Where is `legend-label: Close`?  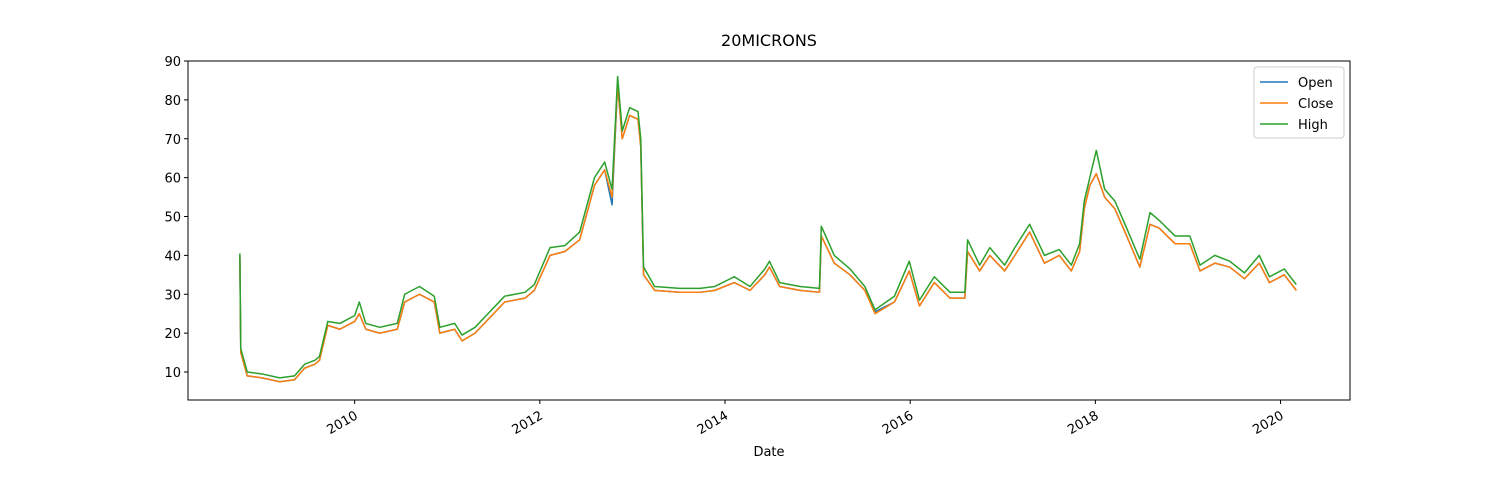
legend-label: Close is located at coordinates (1315, 104).